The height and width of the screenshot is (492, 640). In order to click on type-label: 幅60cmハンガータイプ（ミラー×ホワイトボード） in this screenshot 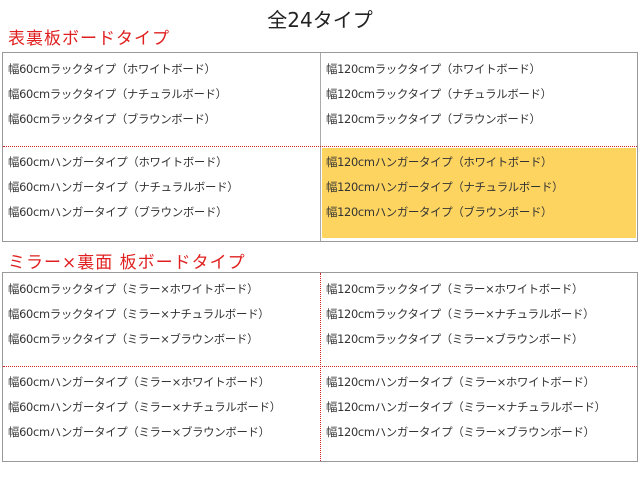, I will do `click(139, 382)`.